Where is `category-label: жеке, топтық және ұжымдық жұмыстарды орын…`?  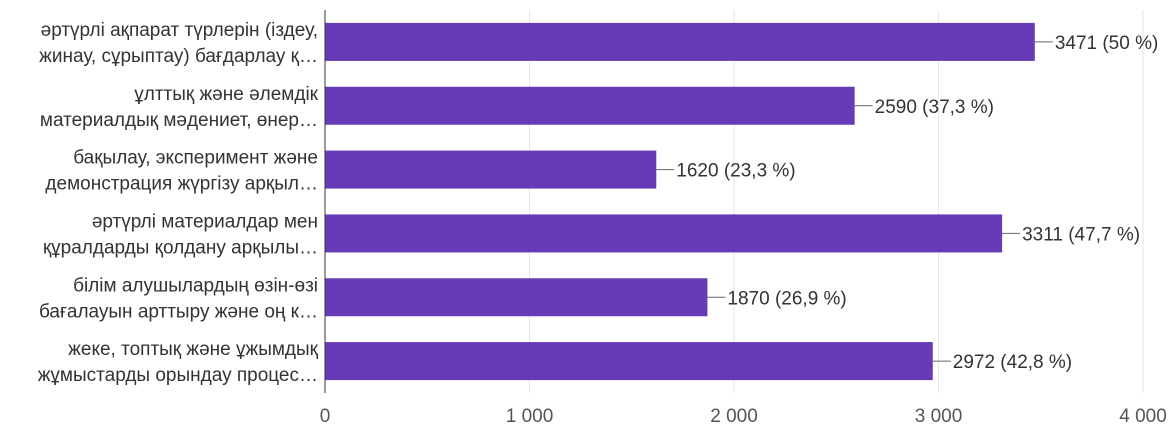
category-label: жеке, топтық және ұжымдық жұмыстарды орын… is located at coordinates (178, 362).